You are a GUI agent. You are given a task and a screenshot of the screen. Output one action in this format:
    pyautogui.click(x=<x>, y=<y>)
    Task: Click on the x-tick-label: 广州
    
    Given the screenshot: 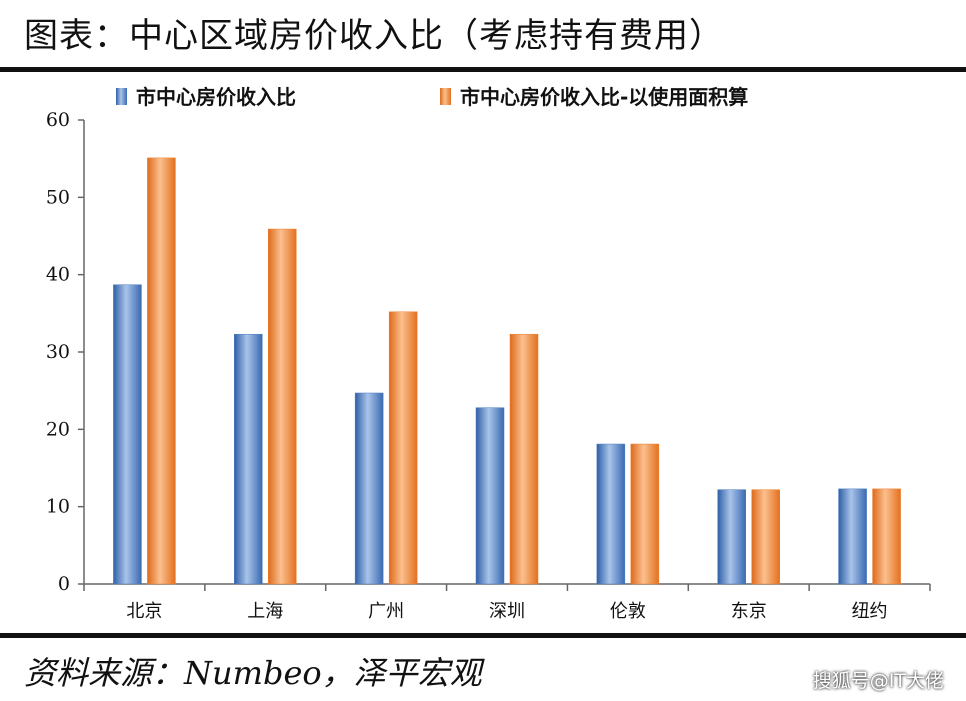 What is the action you would take?
    pyautogui.click(x=386, y=611)
    